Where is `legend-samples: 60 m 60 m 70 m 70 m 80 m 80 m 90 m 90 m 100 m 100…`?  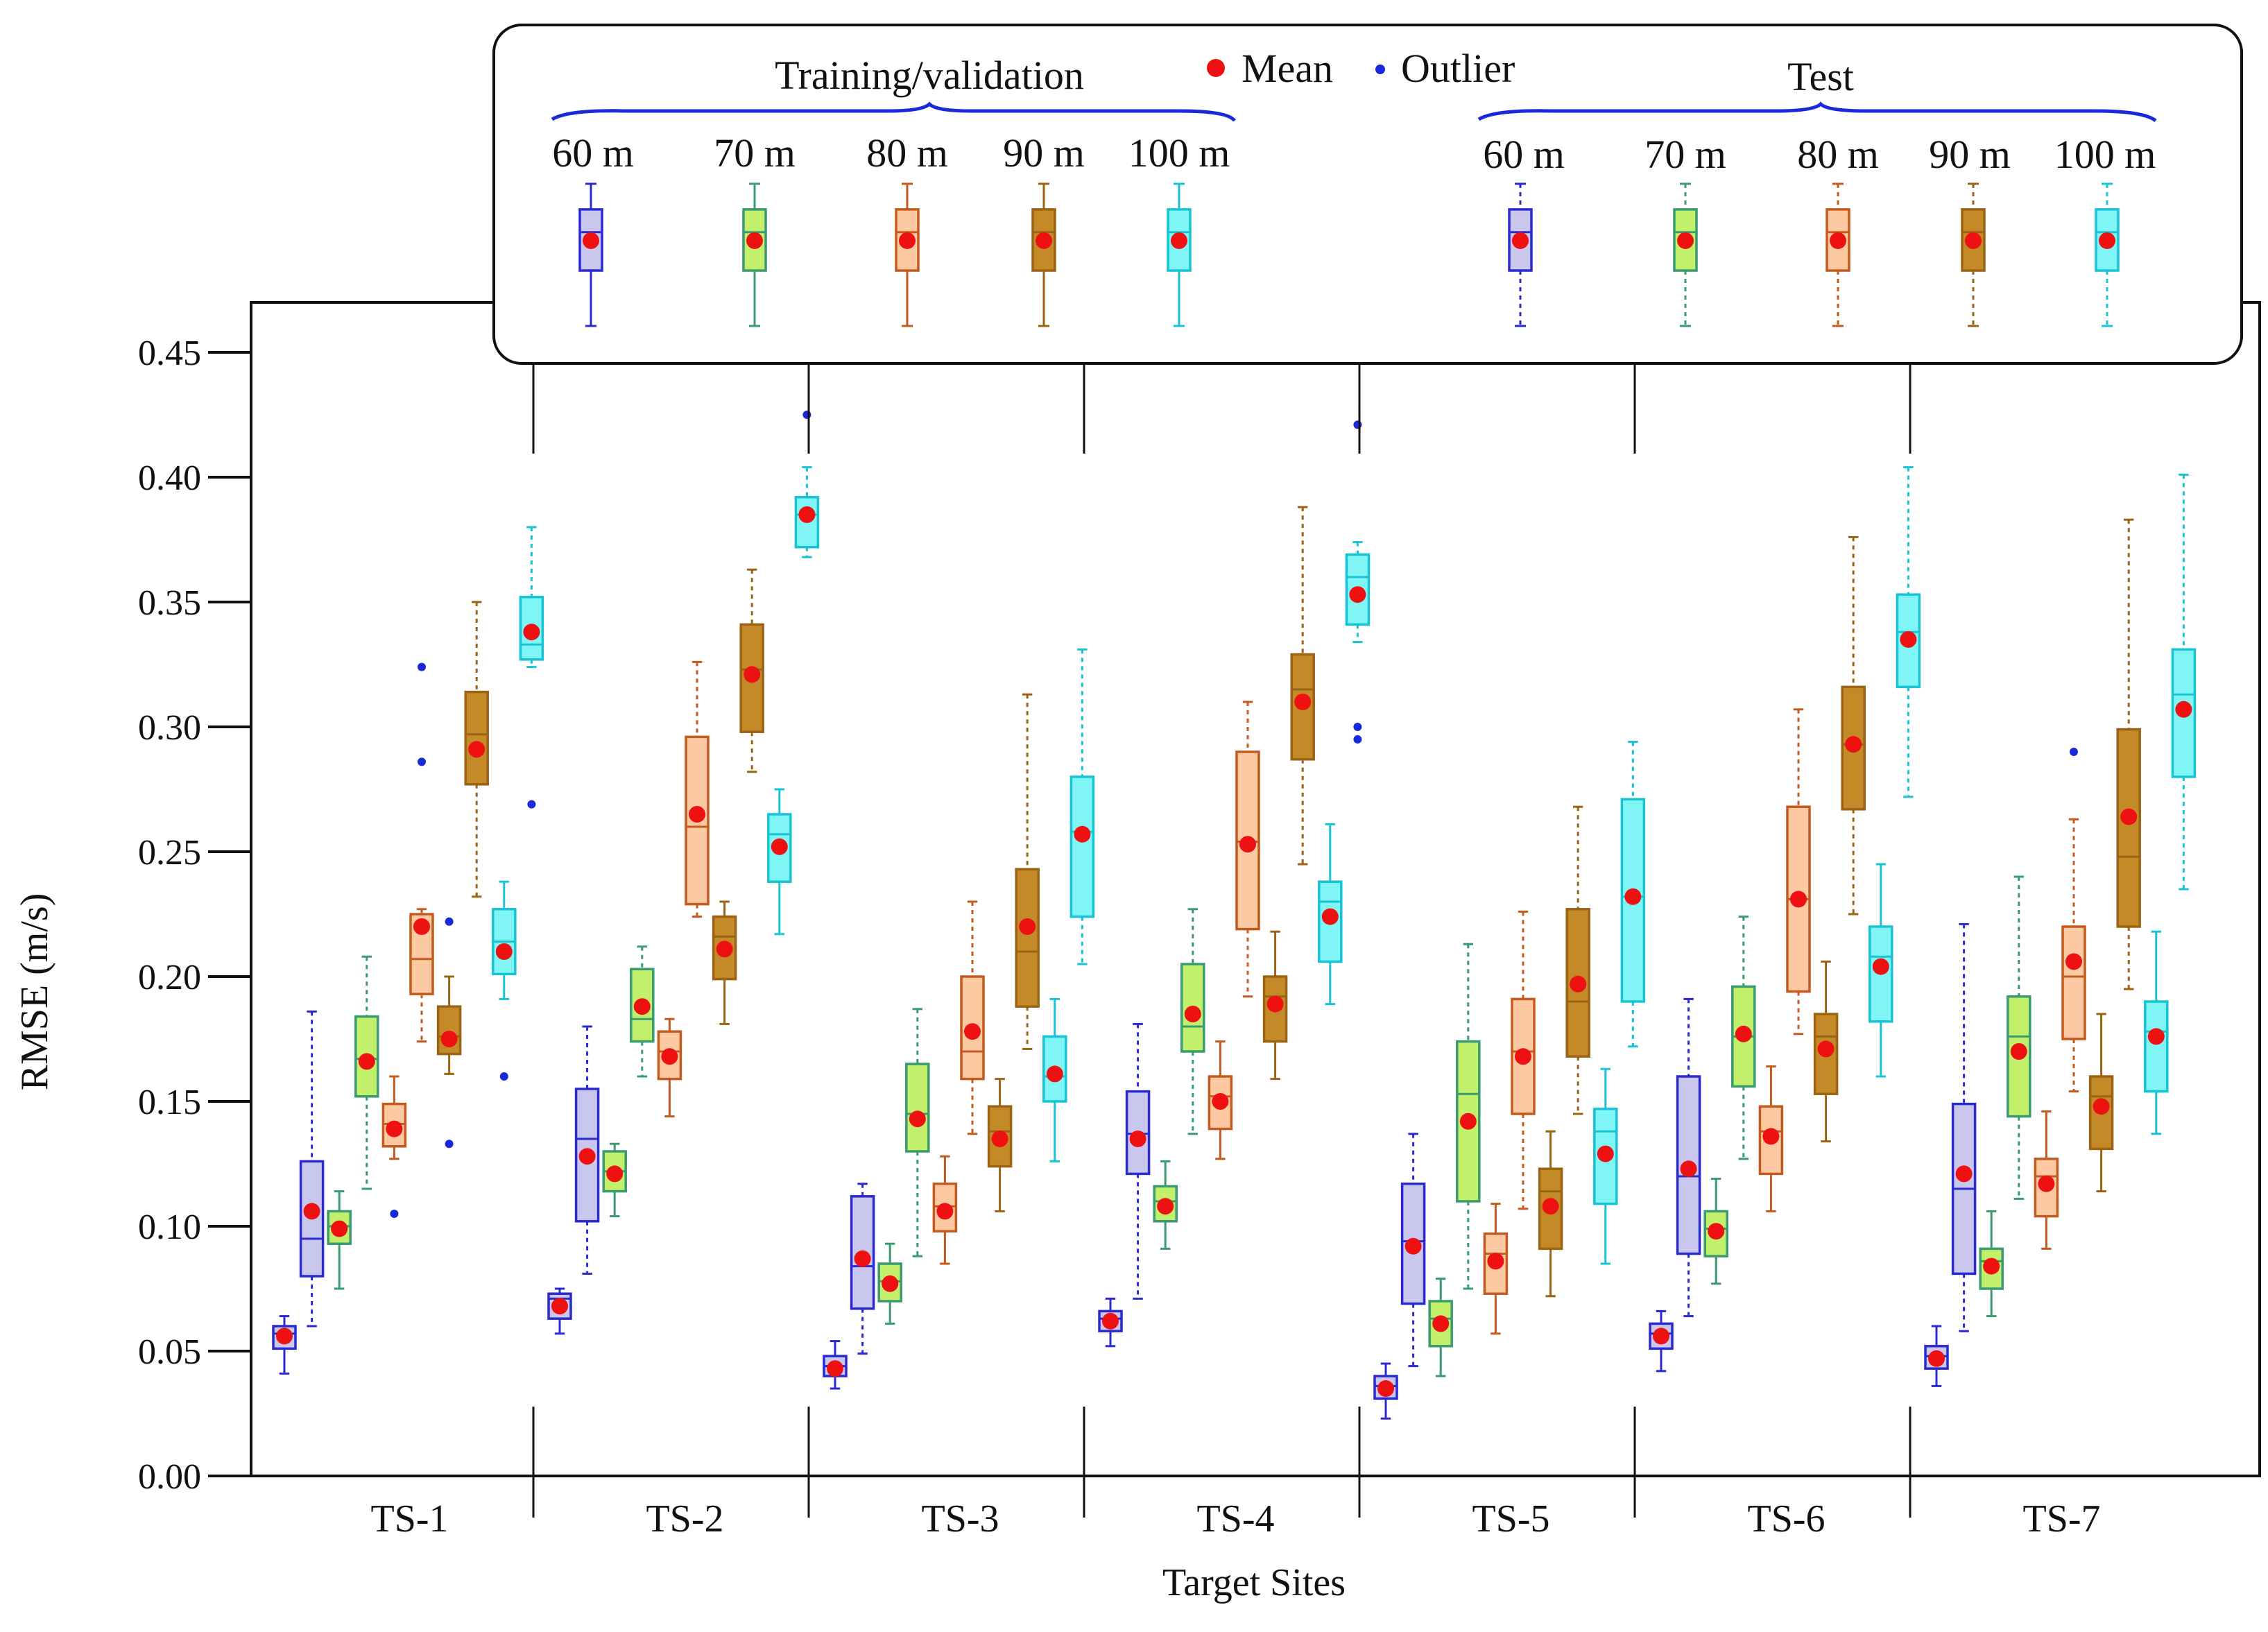 legend-samples: 60 m 60 m 70 m 70 m 80 m 80 m 90 m 90 m 100 m 100… is located at coordinates (1354, 229).